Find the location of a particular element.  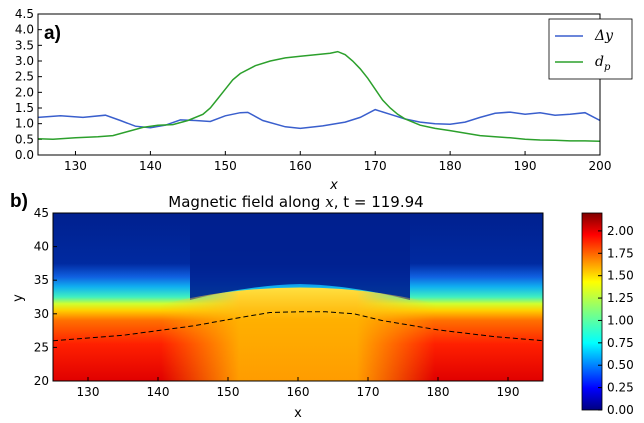

y-tick-label: 1.0 is located at coordinates (24, 124).